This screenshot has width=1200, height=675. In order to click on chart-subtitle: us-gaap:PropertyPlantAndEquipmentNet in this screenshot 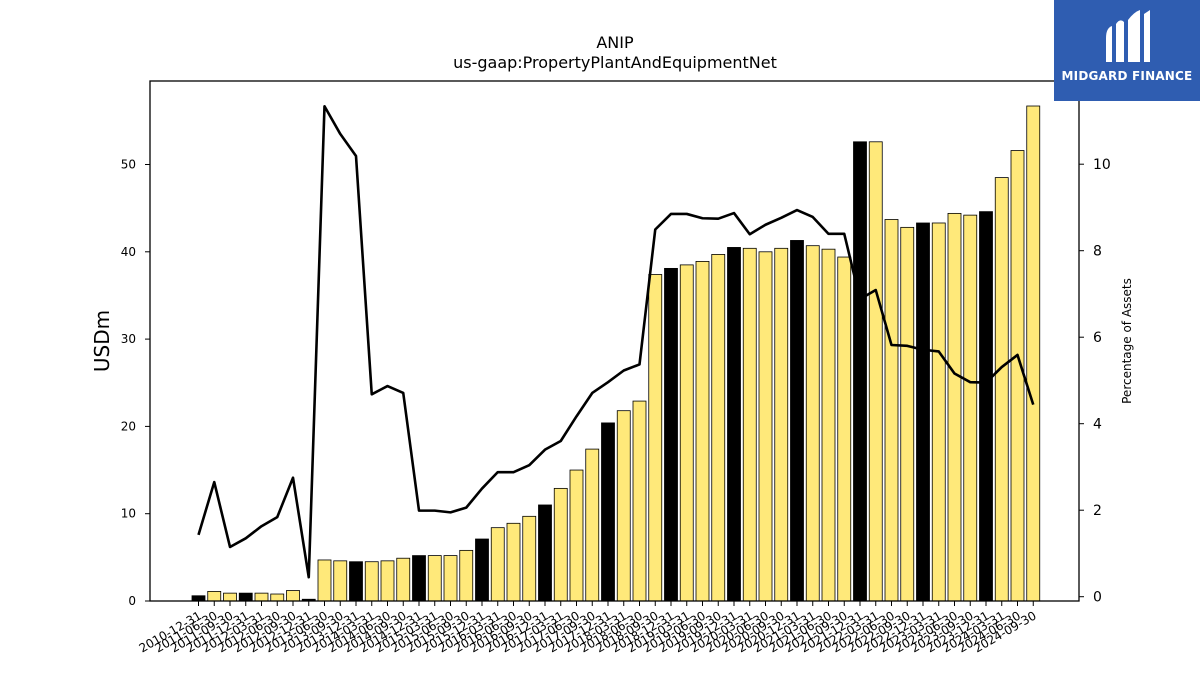, I will do `click(615, 62)`.